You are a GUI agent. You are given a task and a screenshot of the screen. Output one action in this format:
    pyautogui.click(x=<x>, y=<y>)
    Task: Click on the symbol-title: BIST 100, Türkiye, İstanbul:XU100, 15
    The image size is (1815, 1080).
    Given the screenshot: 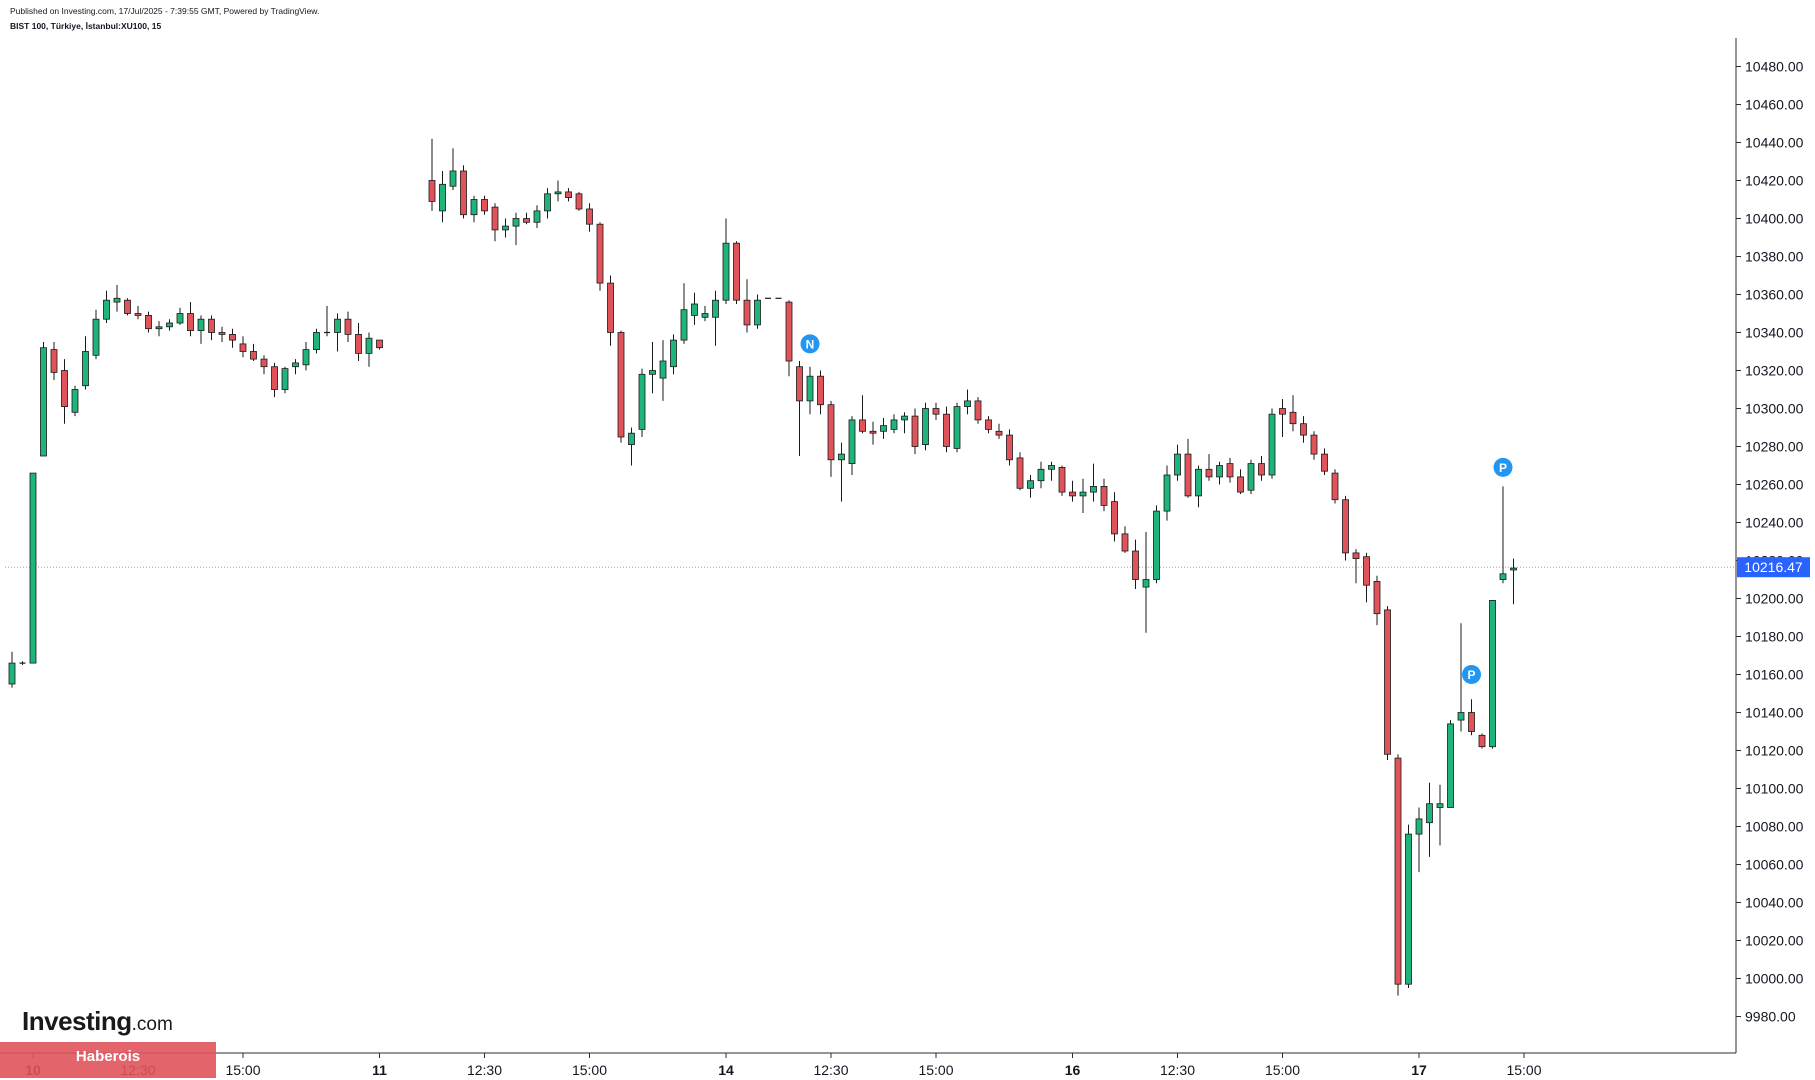 What is the action you would take?
    pyautogui.click(x=86, y=26)
    